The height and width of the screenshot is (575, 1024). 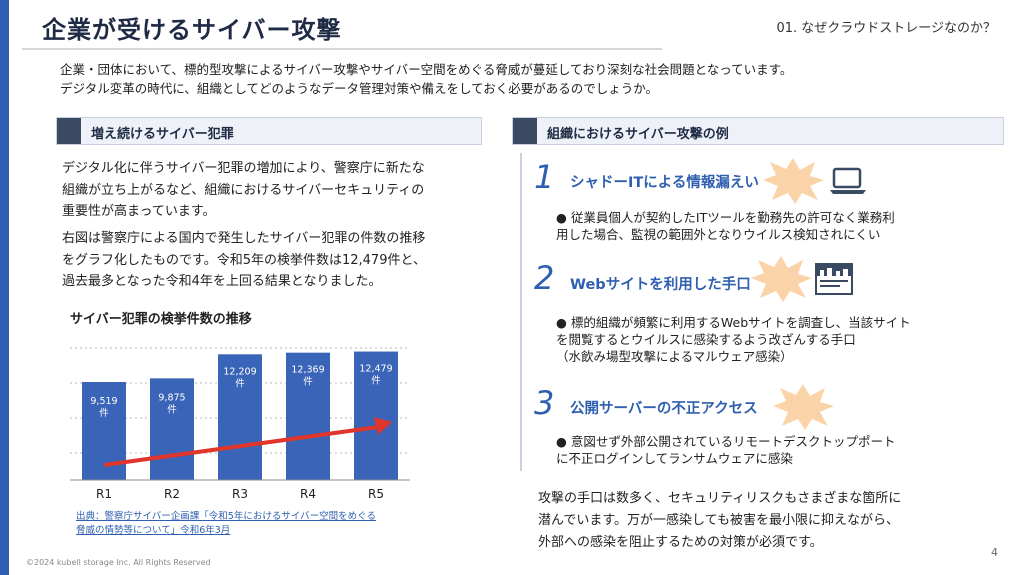 What do you see at coordinates (706, 339) in the screenshot?
I see `text-line: を閲覧するとウイルスに感染するよう改ざんする手口` at bounding box center [706, 339].